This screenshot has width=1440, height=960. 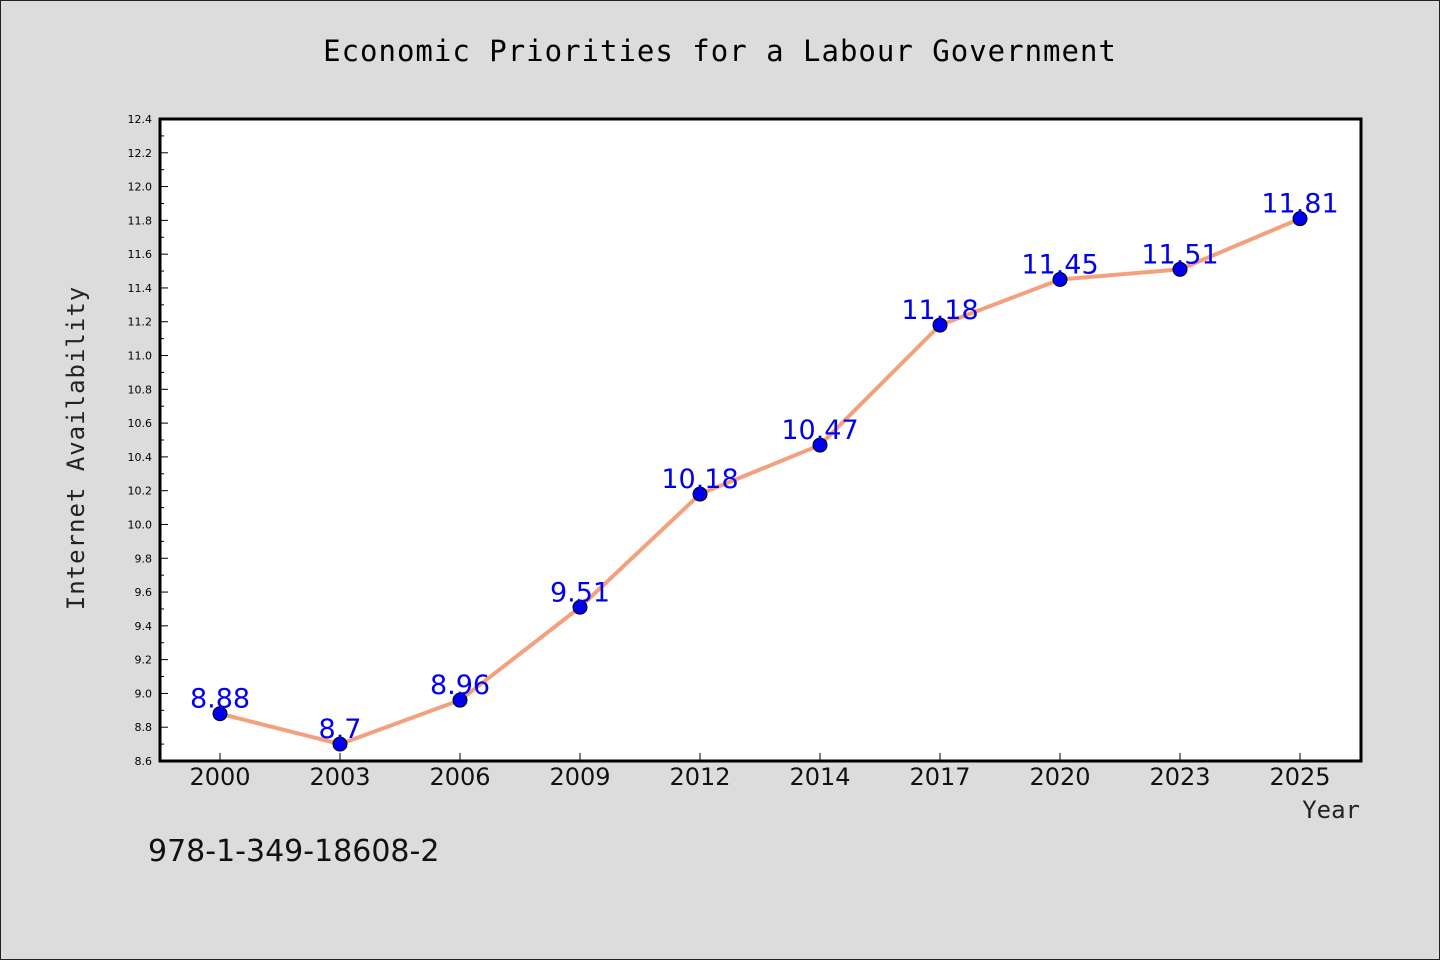 What do you see at coordinates (1179, 777) in the screenshot?
I see `x-tick-label: 2023` at bounding box center [1179, 777].